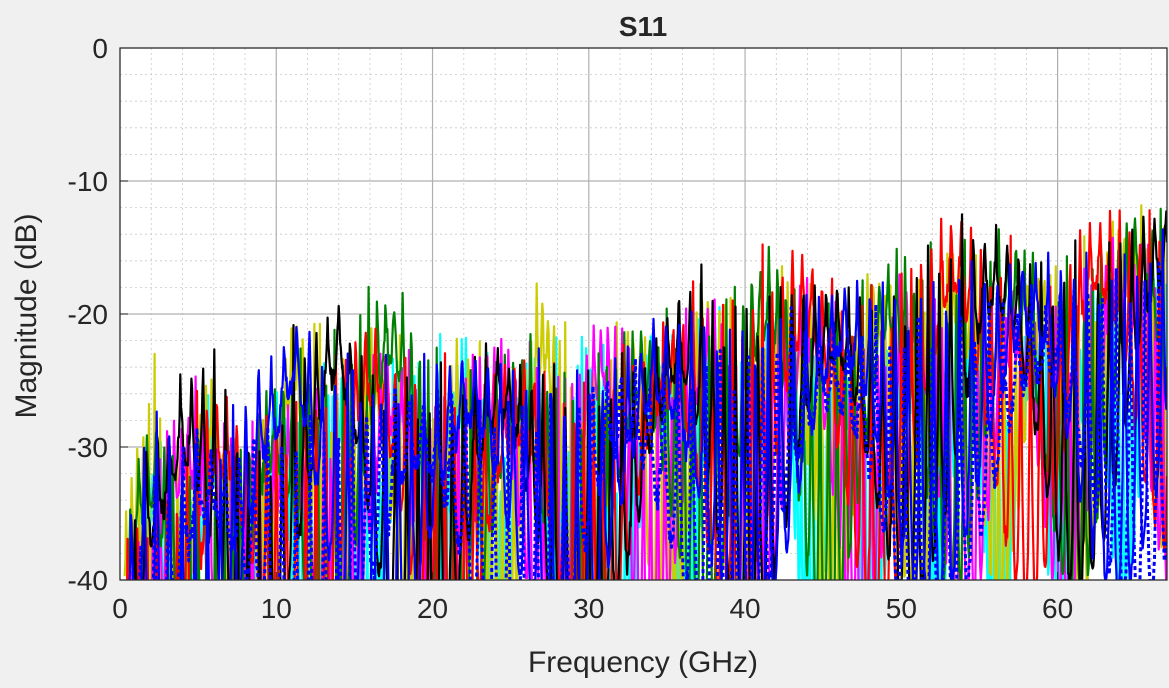 The height and width of the screenshot is (688, 1169). I want to click on y-tick-label: -20, so click(88, 314).